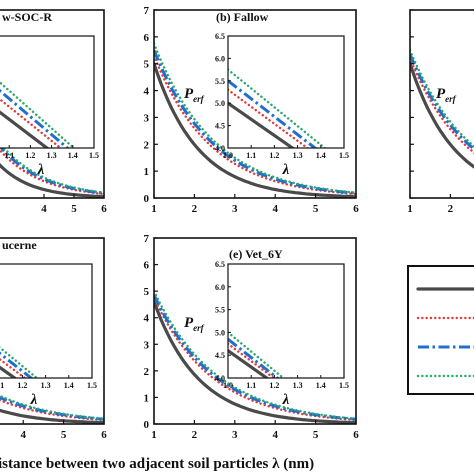  I want to click on panel-a-frame, so click(52, 104).